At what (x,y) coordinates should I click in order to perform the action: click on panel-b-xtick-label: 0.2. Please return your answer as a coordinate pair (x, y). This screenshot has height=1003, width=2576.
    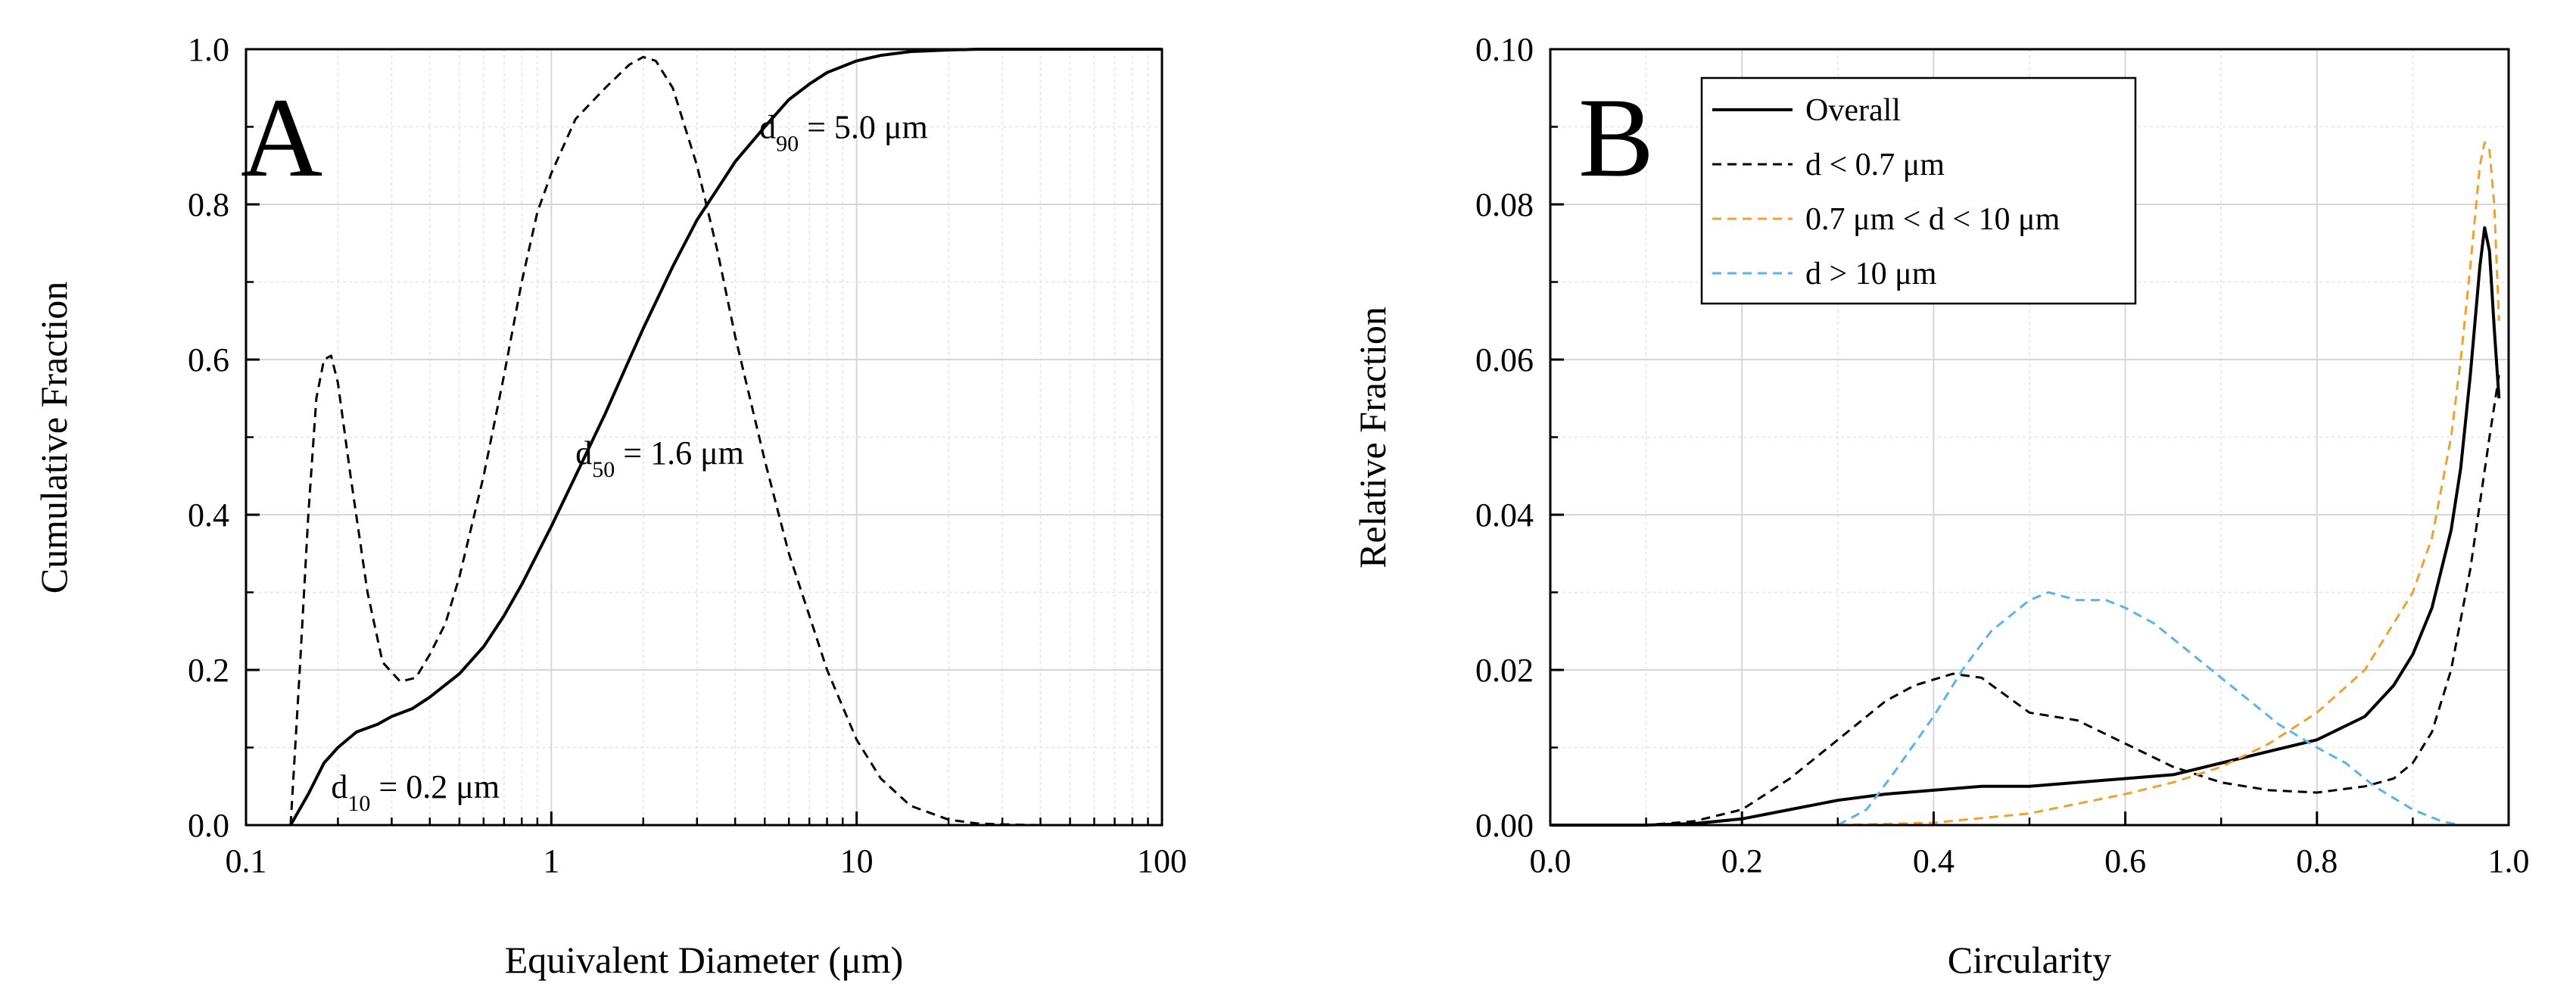
    Looking at the image, I should click on (1742, 861).